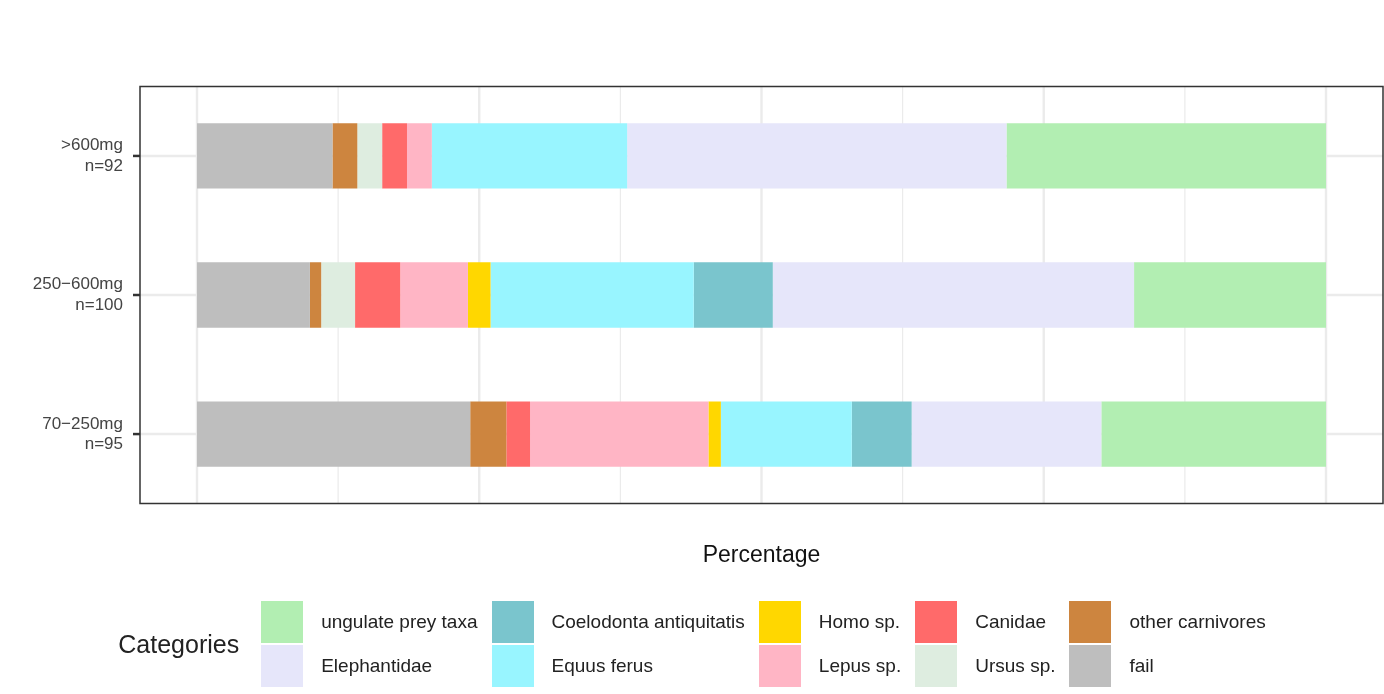 Image resolution: width=1384 pixels, height=694 pixels. Describe the element at coordinates (82, 433) in the screenshot. I see `y-tick-label: 70−250mg n=95` at that location.